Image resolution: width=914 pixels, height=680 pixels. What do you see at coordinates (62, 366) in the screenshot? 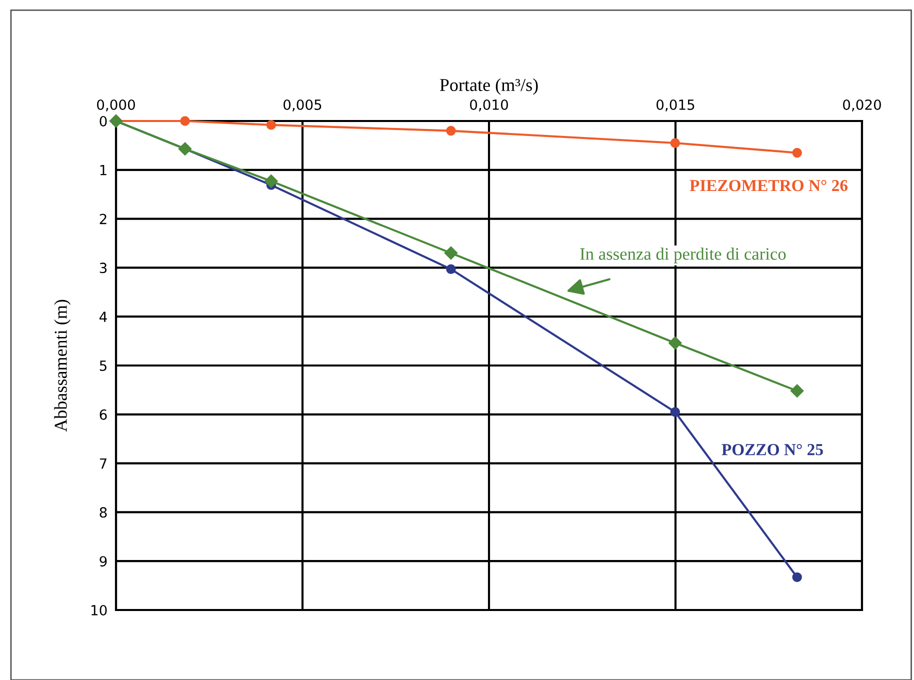
I see `y-axis-title: Abbassamenti (m)` at bounding box center [62, 366].